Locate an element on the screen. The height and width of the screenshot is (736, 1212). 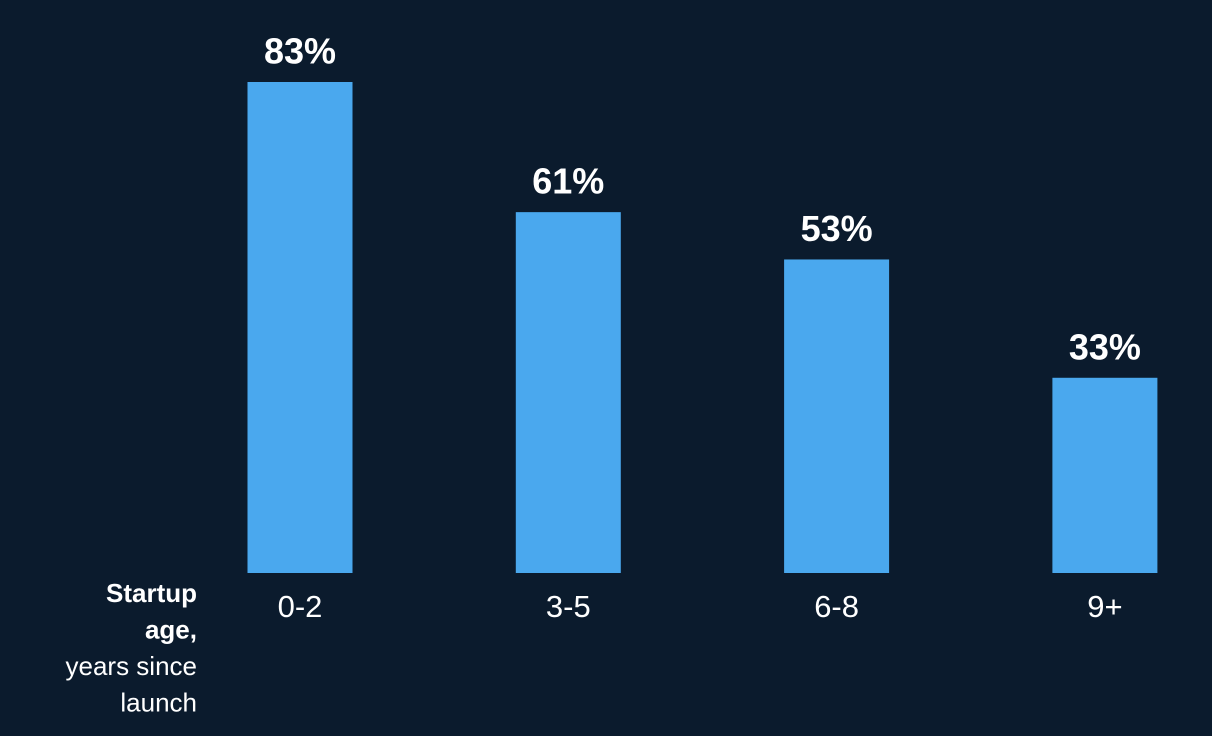
x-tick-label: 0-2 is located at coordinates (300, 606).